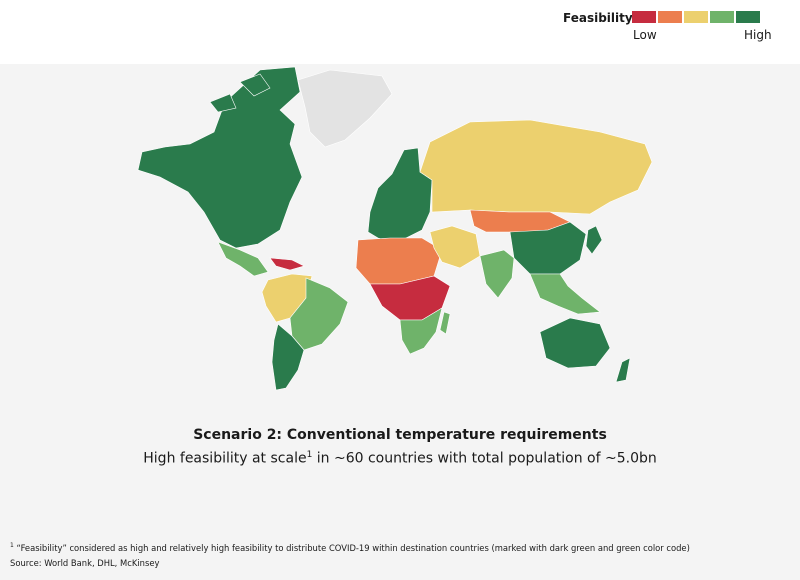 The width and height of the screenshot is (800, 580). Describe the element at coordinates (670, 17) in the screenshot. I see `legend-swatch-low-medium` at that location.